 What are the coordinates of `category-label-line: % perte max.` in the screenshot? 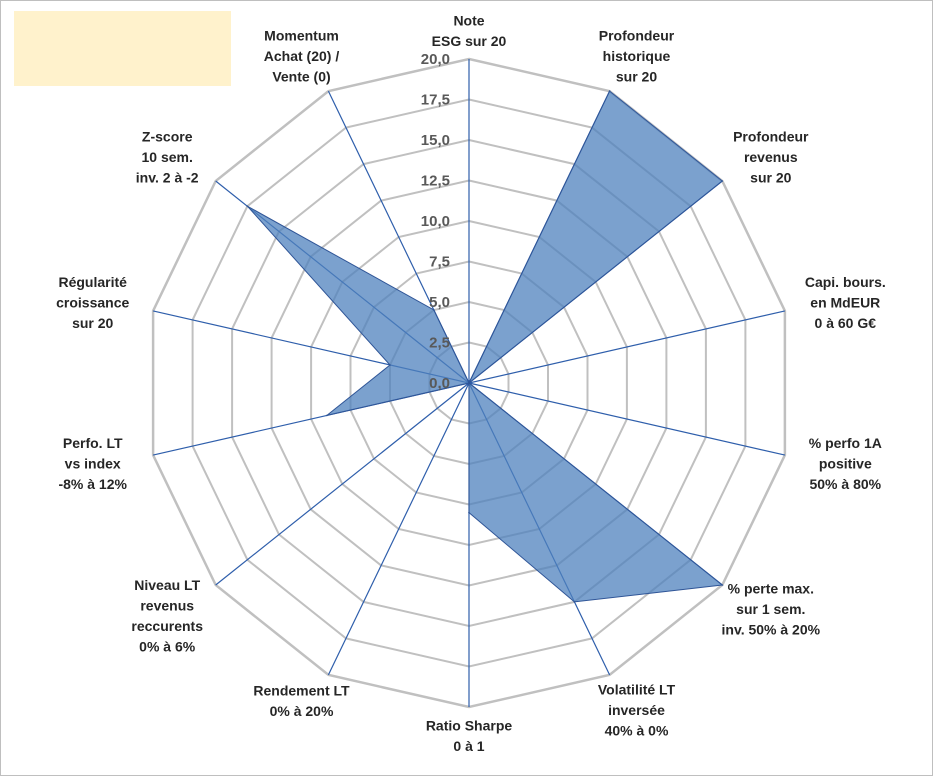 It's located at (771, 589).